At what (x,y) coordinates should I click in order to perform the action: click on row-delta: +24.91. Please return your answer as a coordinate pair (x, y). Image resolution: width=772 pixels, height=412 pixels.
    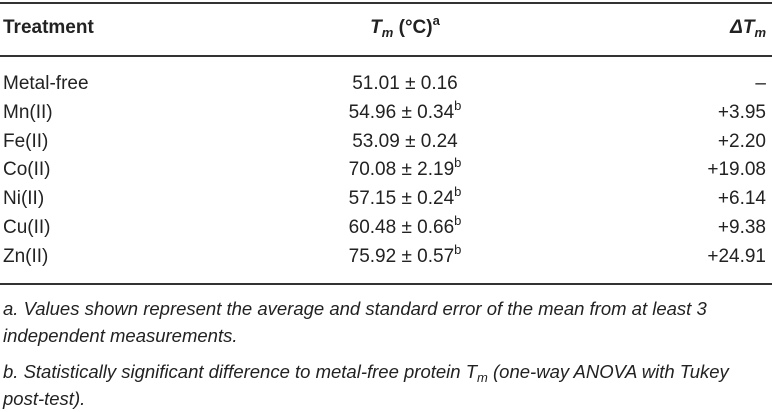
    Looking at the image, I should click on (736, 256).